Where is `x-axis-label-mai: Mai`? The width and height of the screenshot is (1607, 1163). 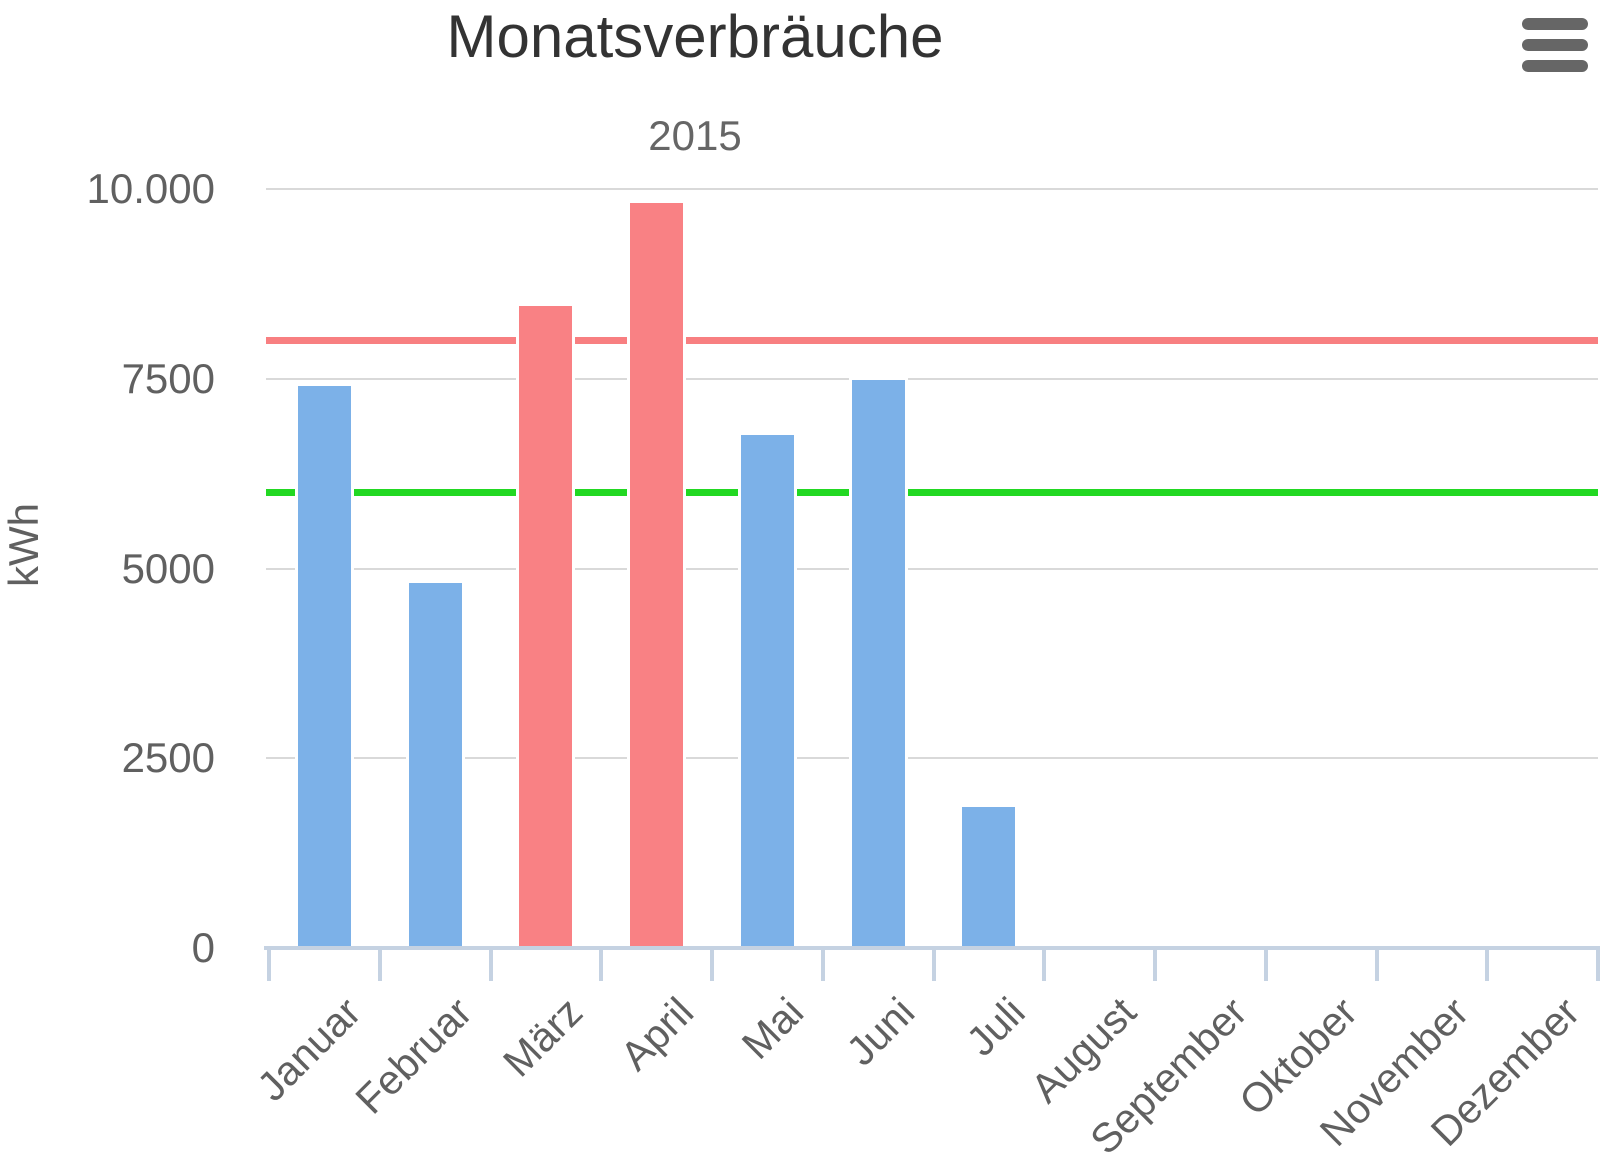 x-axis-label-mai: Mai is located at coordinates (773, 1028).